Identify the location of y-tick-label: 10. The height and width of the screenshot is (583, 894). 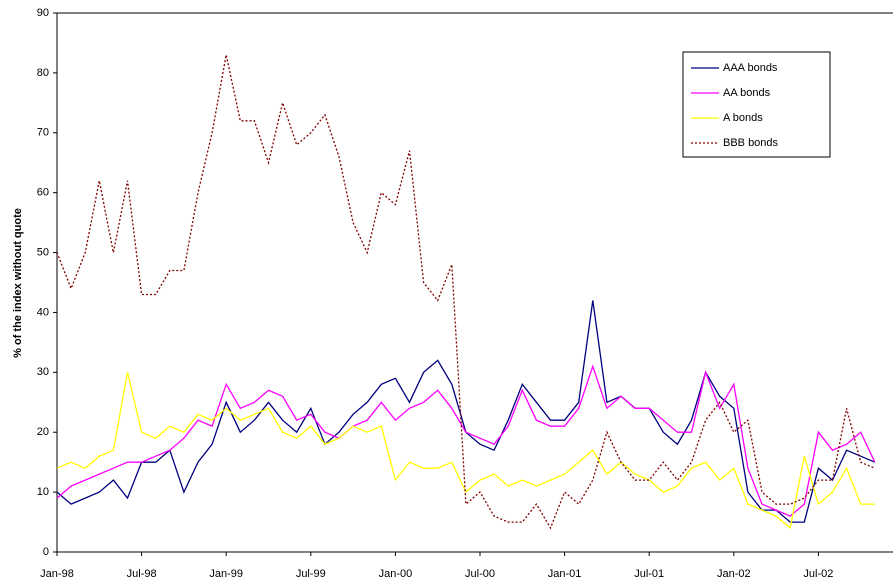
(43, 492).